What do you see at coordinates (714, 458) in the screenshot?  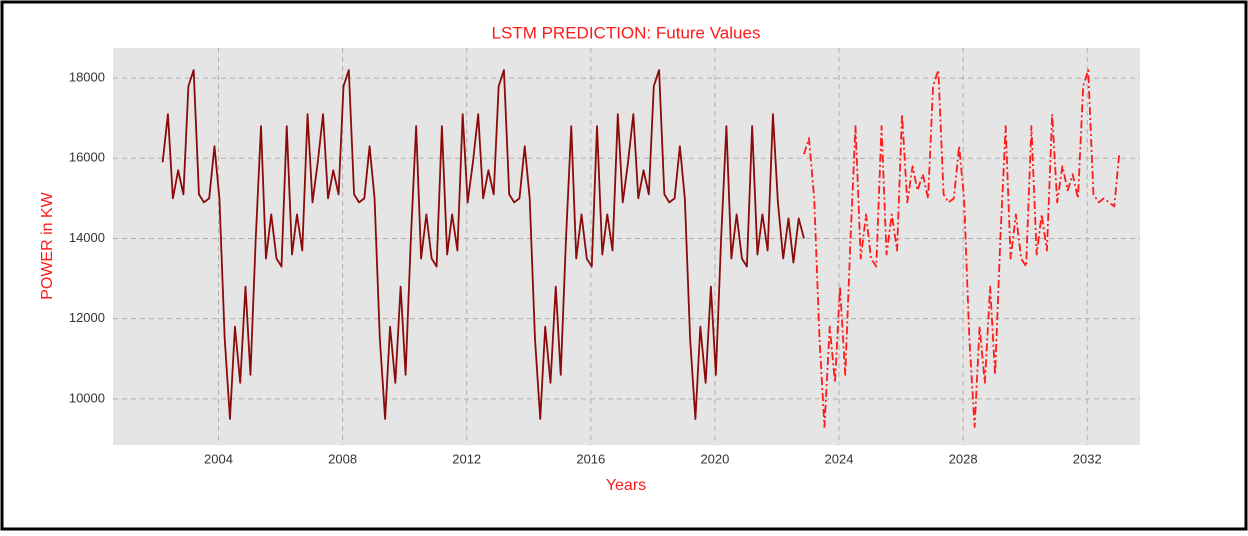 I see `x-tick-label: 2020` at bounding box center [714, 458].